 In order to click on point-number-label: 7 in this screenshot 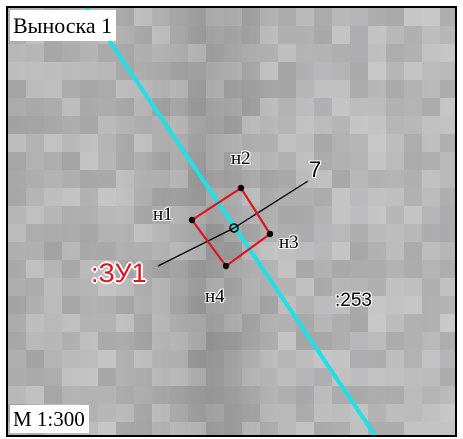, I will do `click(315, 169)`.